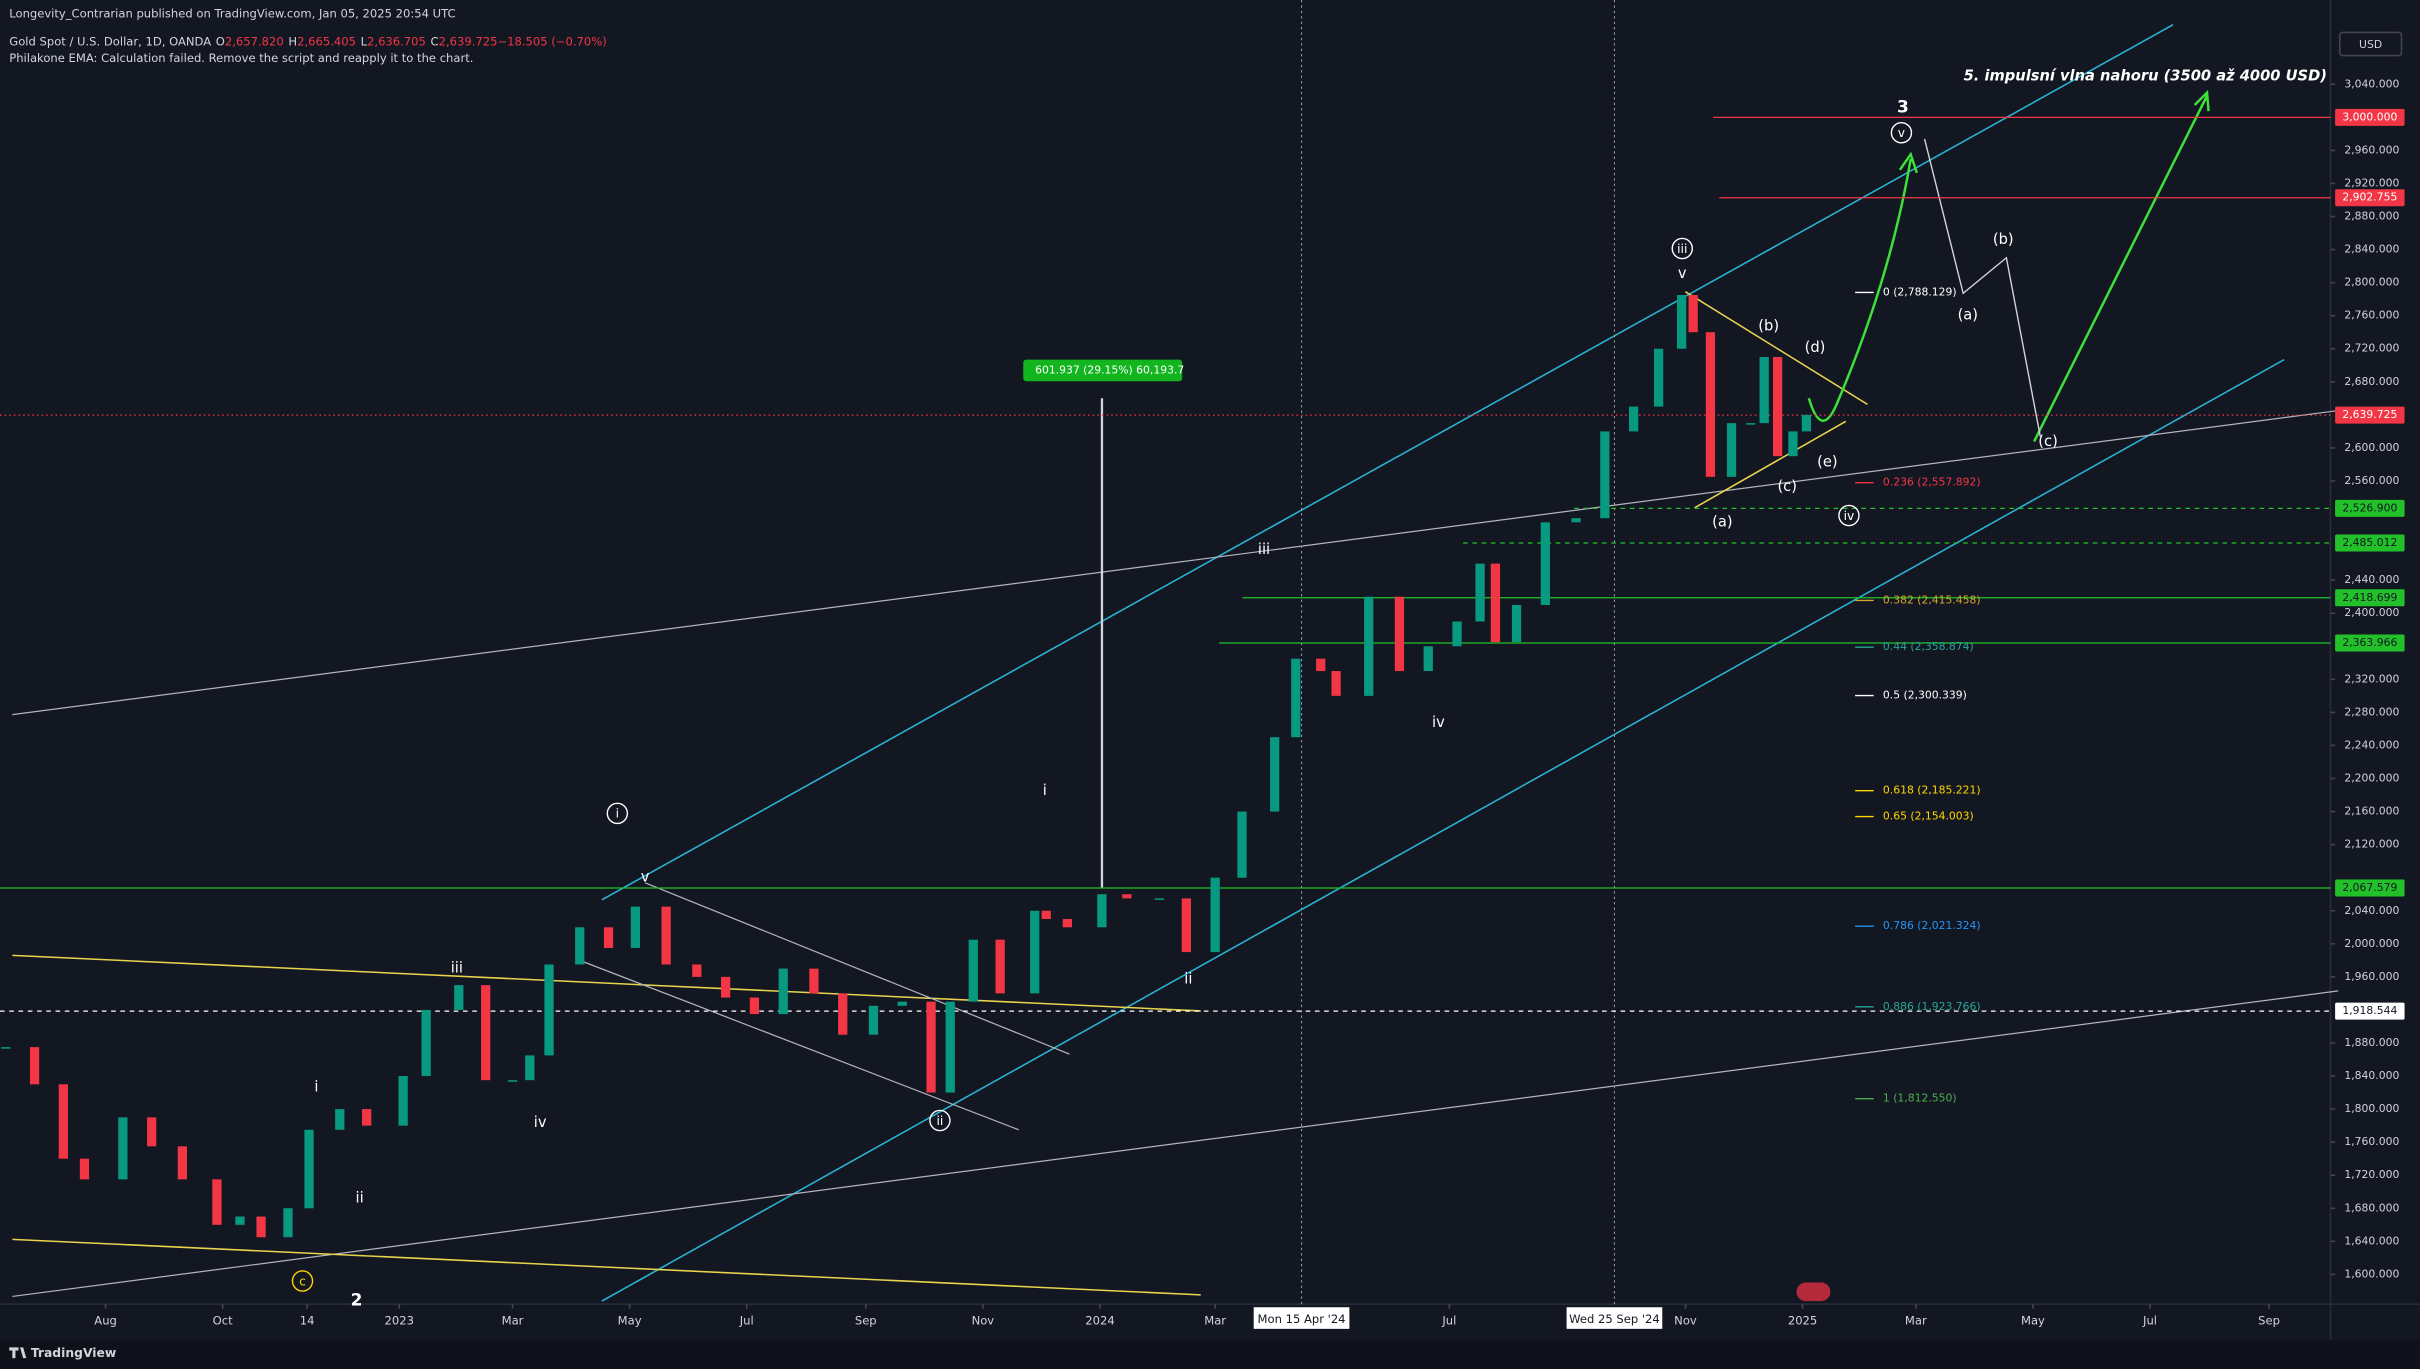 Image resolution: width=2420 pixels, height=1369 pixels. What do you see at coordinates (1770, 464) in the screenshot?
I see `triangle-line` at bounding box center [1770, 464].